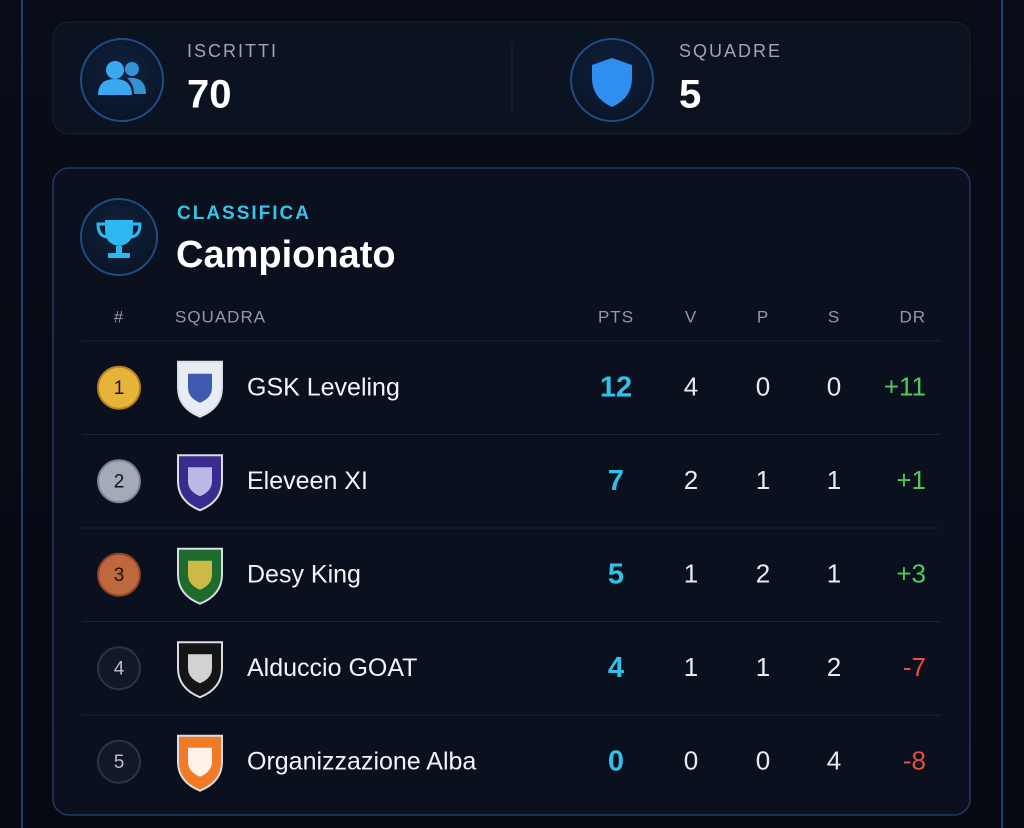 Image resolution: width=1024 pixels, height=828 pixels. I want to click on team-name: Eleveen XI, so click(307, 481).